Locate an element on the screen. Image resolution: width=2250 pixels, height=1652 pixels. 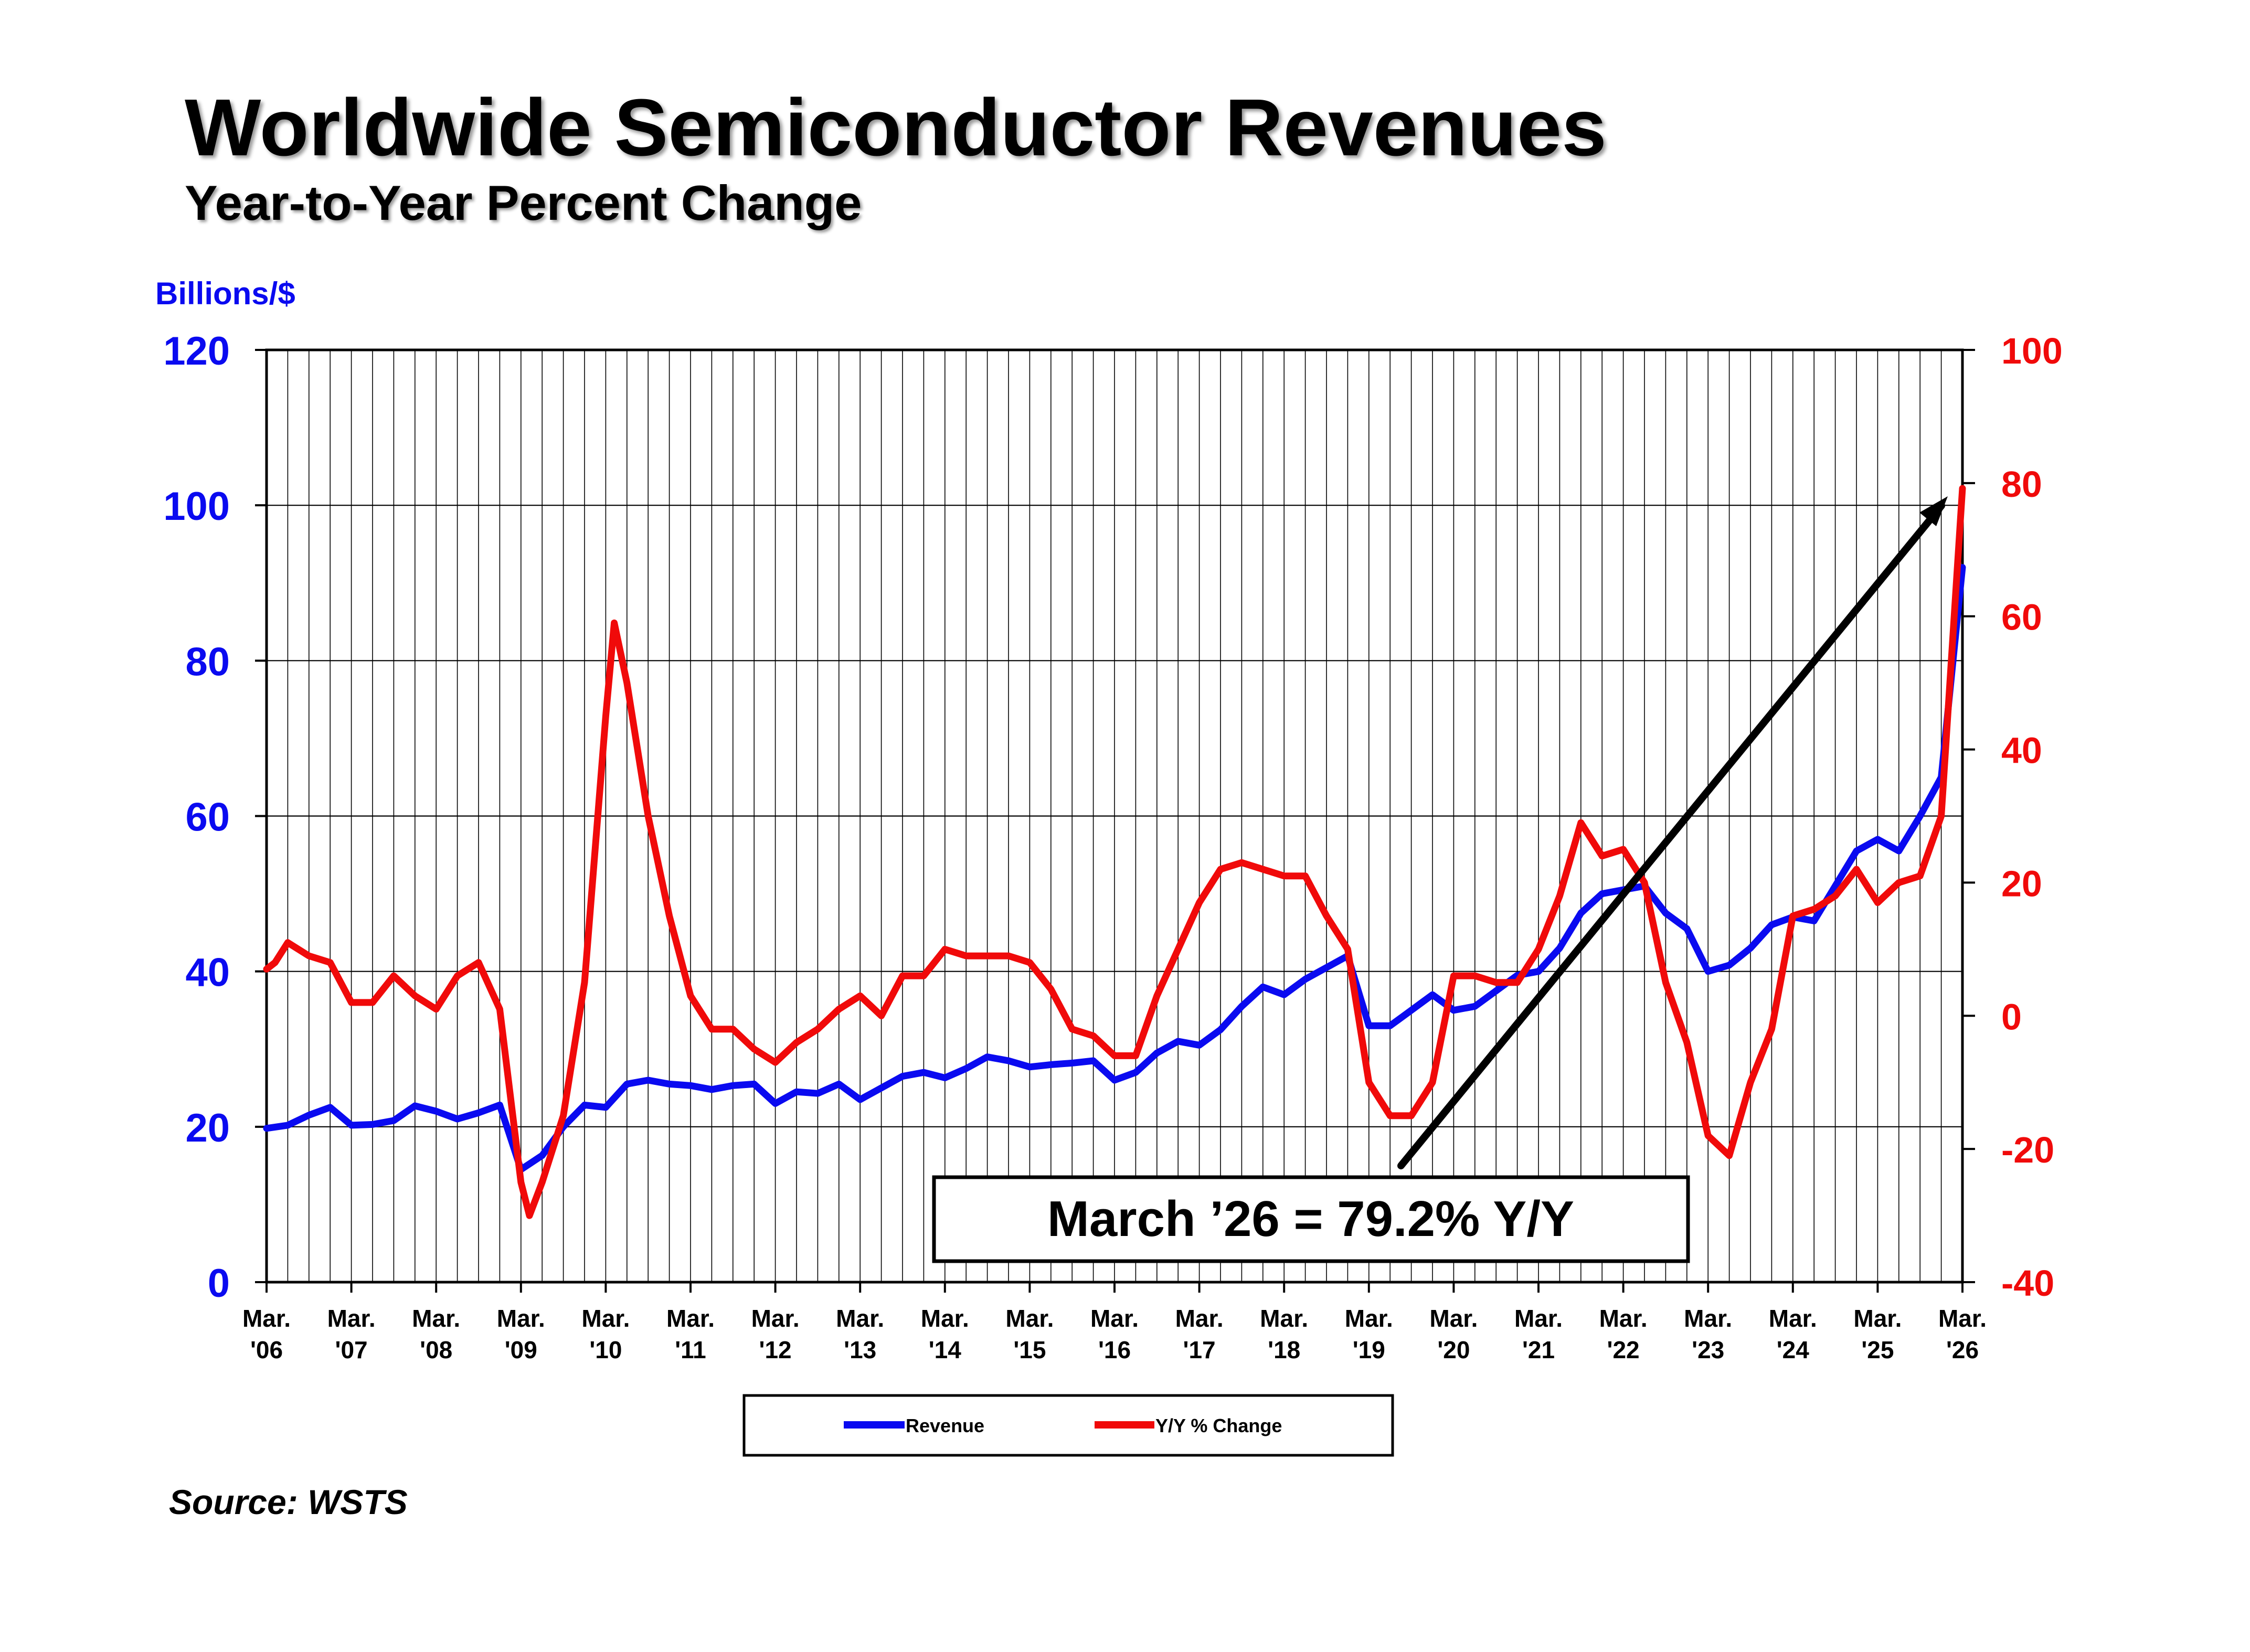
x-axis-tick-label-year: '11 is located at coordinates (690, 1349).